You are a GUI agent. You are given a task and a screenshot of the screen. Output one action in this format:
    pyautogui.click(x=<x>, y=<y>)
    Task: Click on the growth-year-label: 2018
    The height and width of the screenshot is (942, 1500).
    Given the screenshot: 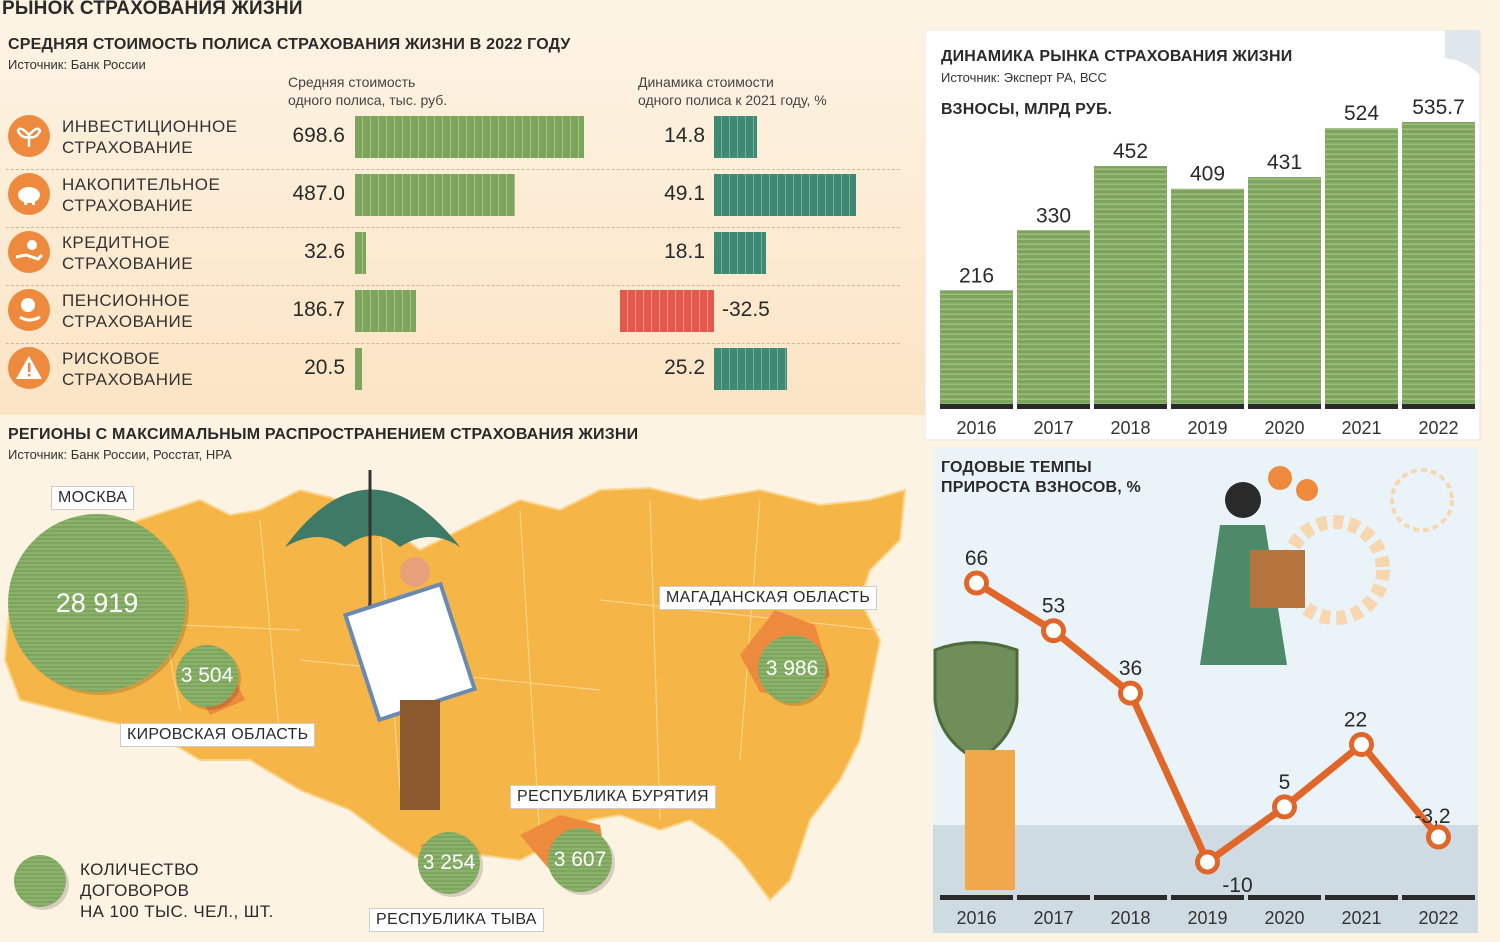 What is the action you would take?
    pyautogui.click(x=1130, y=918)
    